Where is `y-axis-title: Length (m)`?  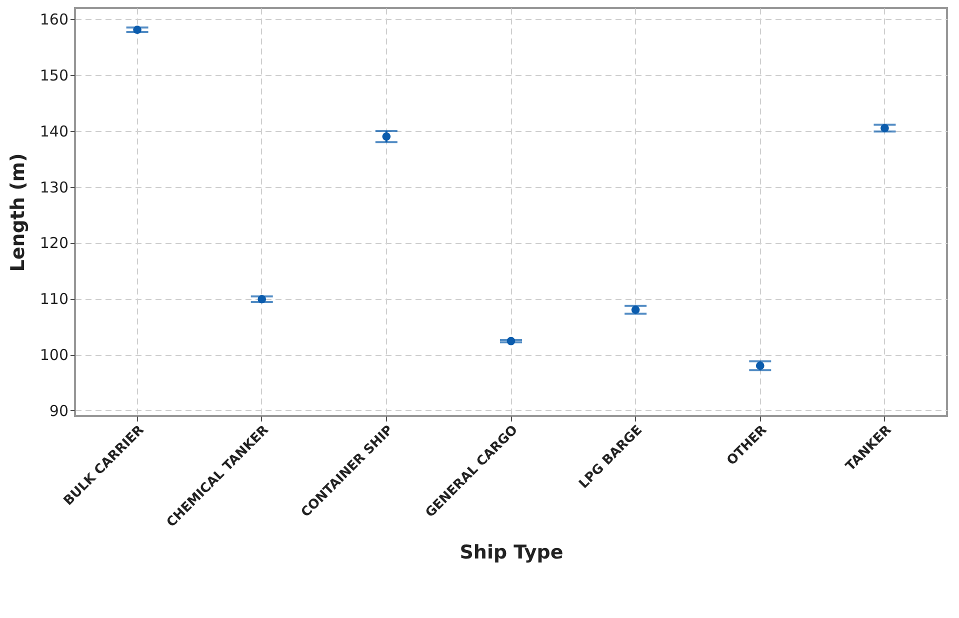
y-axis-title: Length (m) is located at coordinates (17, 212).